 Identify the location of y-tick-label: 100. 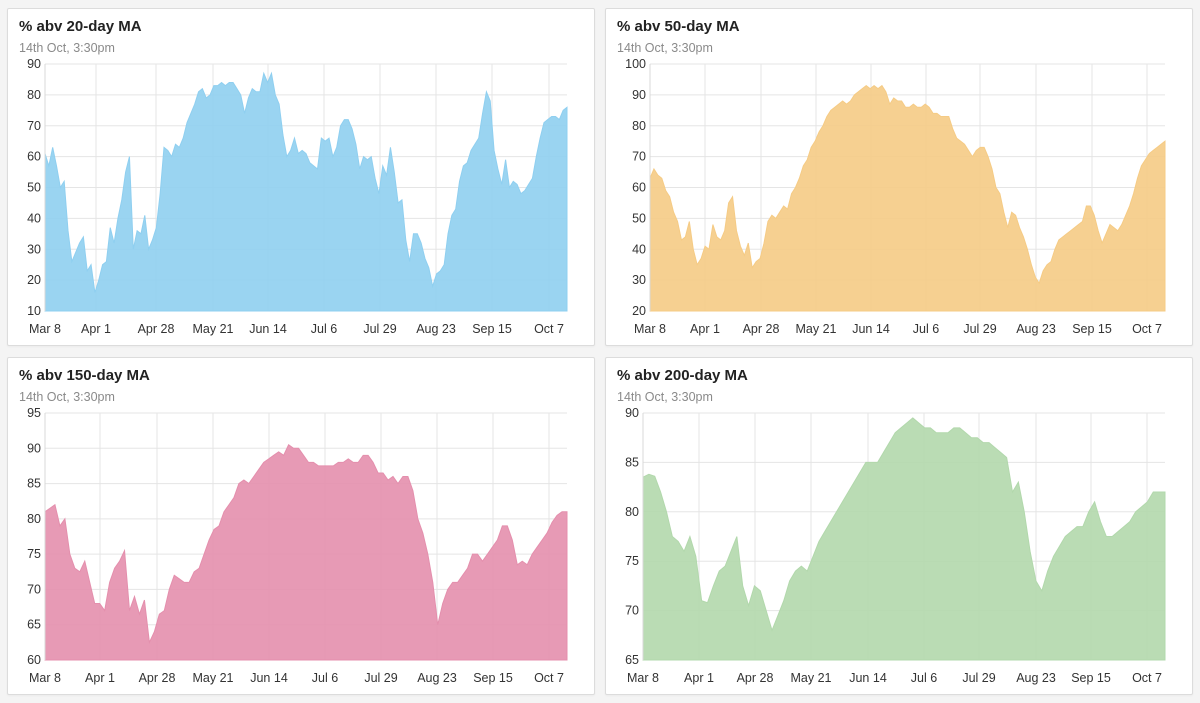
(635, 64).